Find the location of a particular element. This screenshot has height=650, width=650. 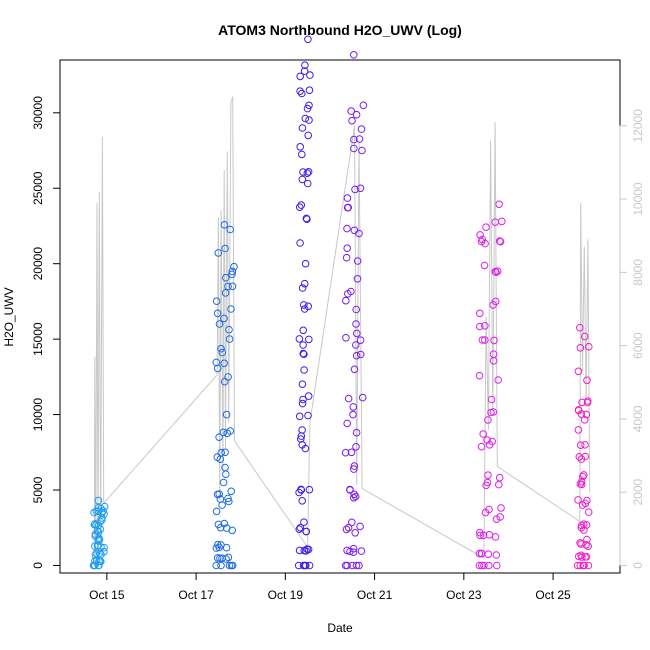

y2-tick-label: 6000 is located at coordinates (638, 345).